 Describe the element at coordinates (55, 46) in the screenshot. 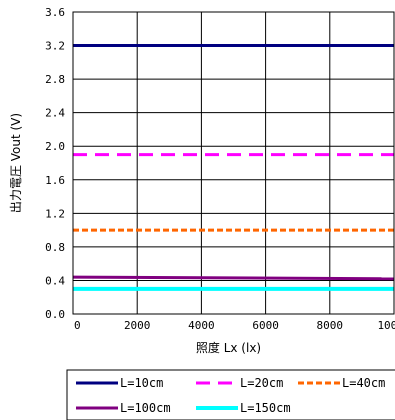

I see `y-tick-label: 3.2` at that location.